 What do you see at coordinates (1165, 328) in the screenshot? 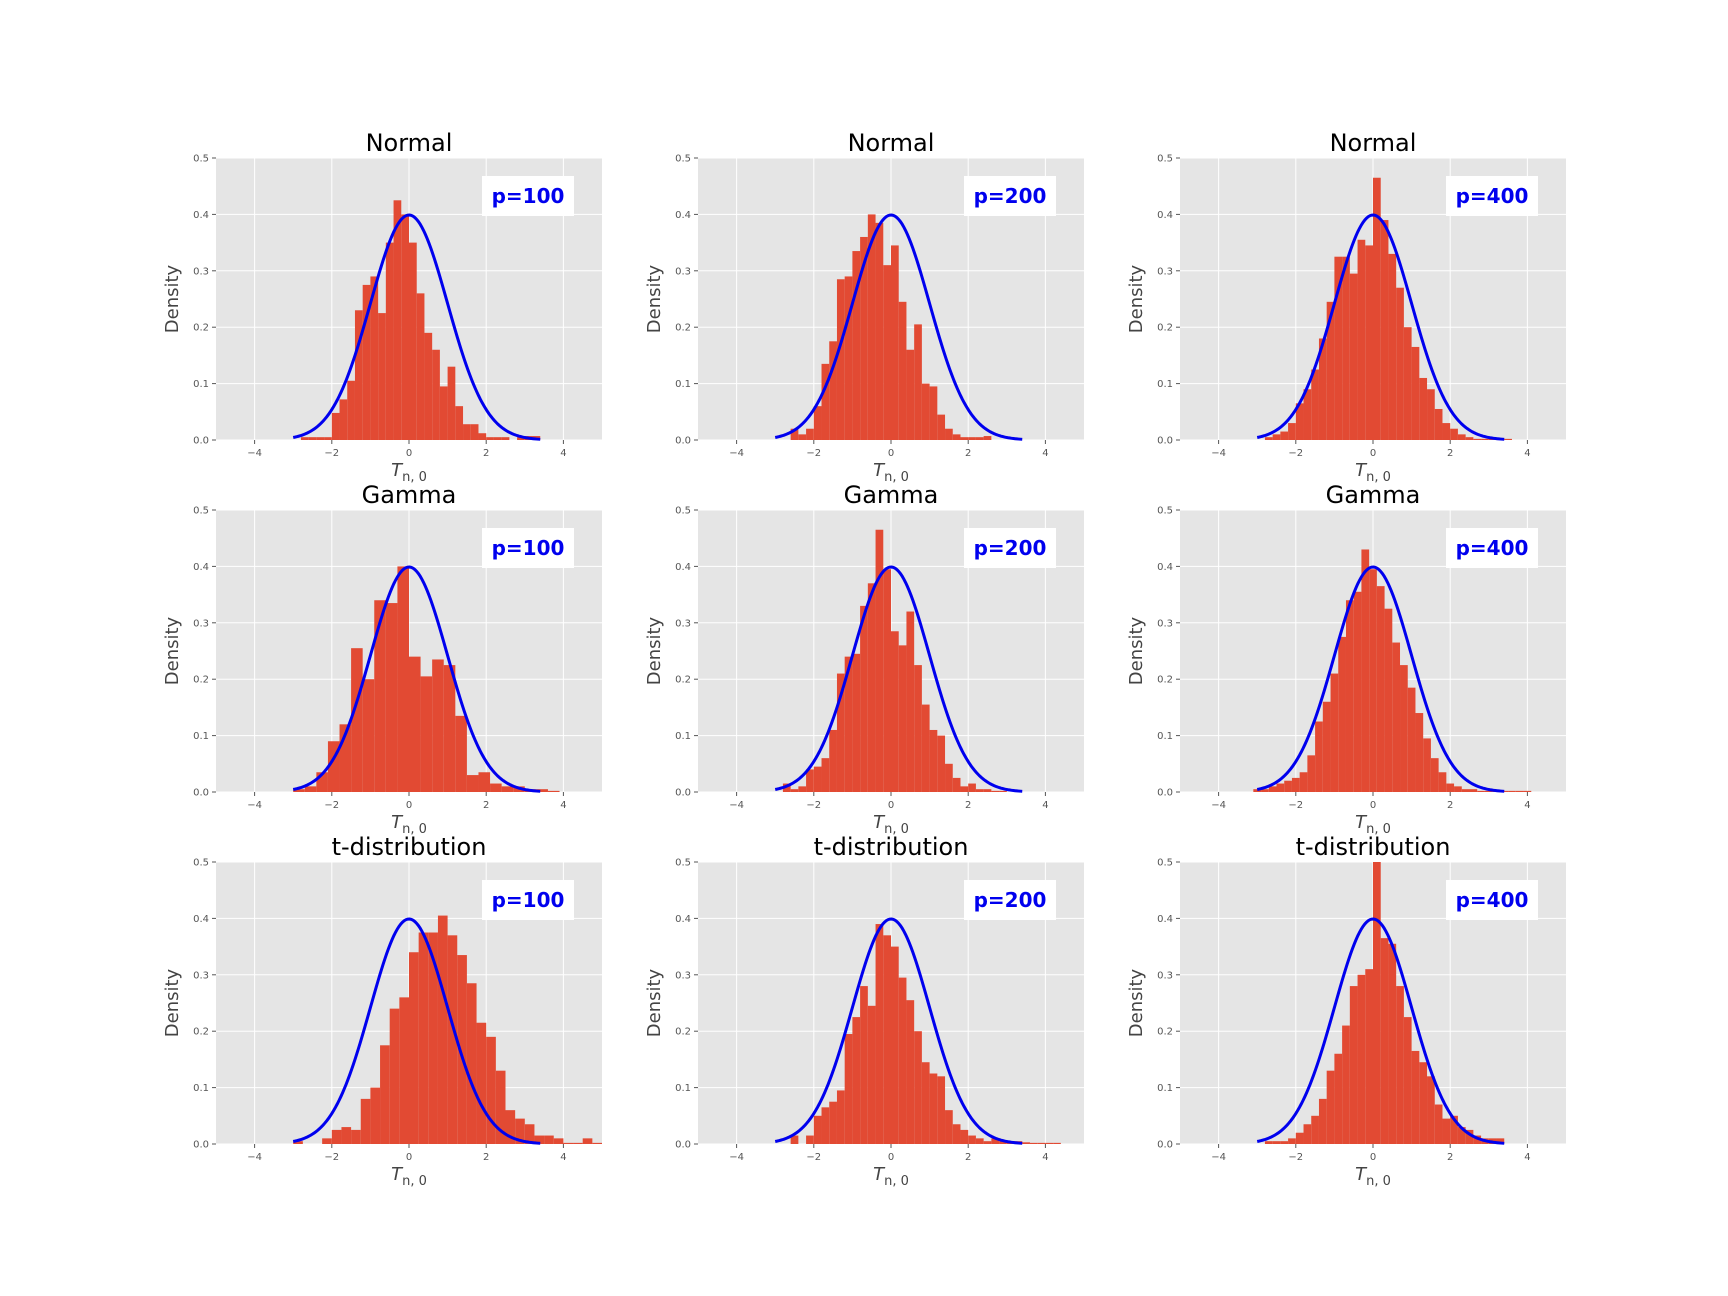
I see `y-tick-label: 0.2` at bounding box center [1165, 328].